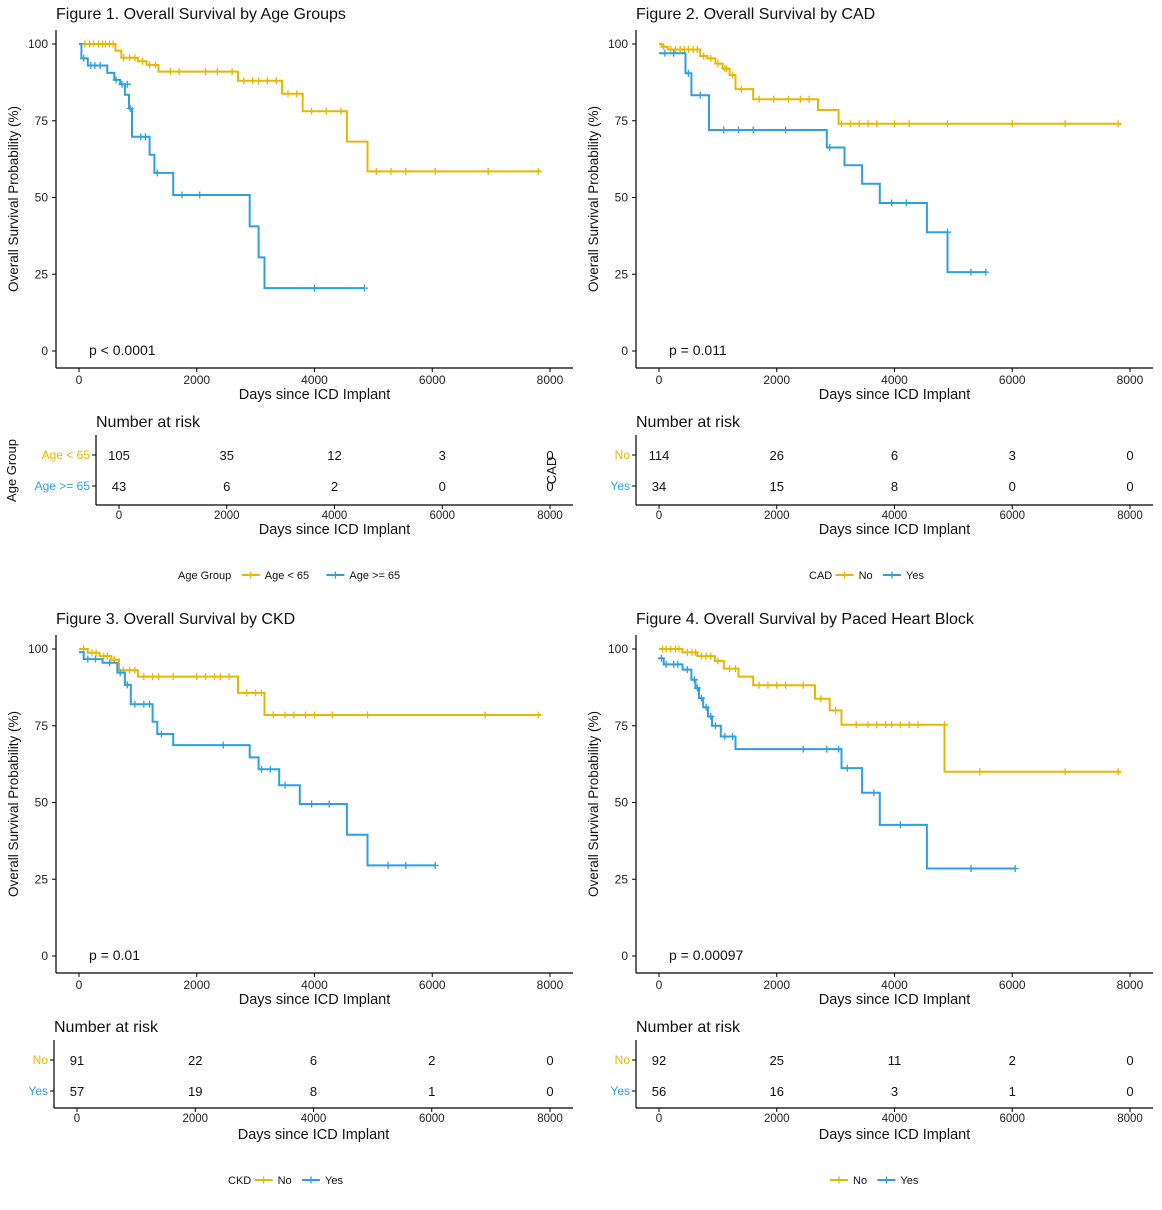 The width and height of the screenshot is (1162, 1210). Describe the element at coordinates (175, 619) in the screenshot. I see `chart-title: Figure 3. Overall Survival by CKD` at that location.